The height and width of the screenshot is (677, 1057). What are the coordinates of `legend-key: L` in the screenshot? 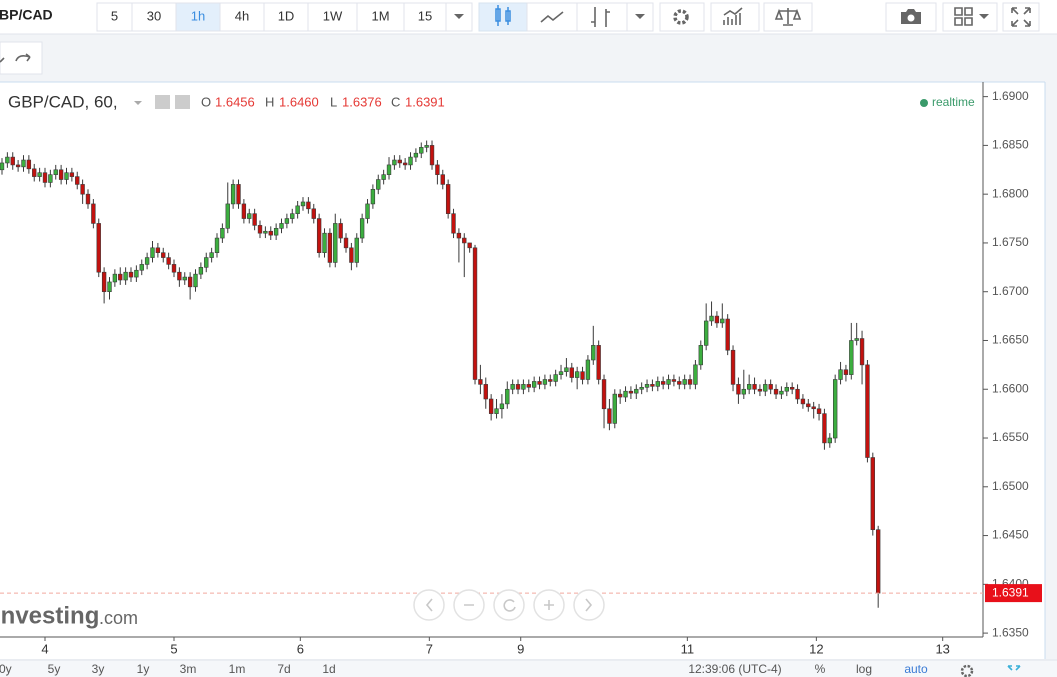 It's located at (333, 101).